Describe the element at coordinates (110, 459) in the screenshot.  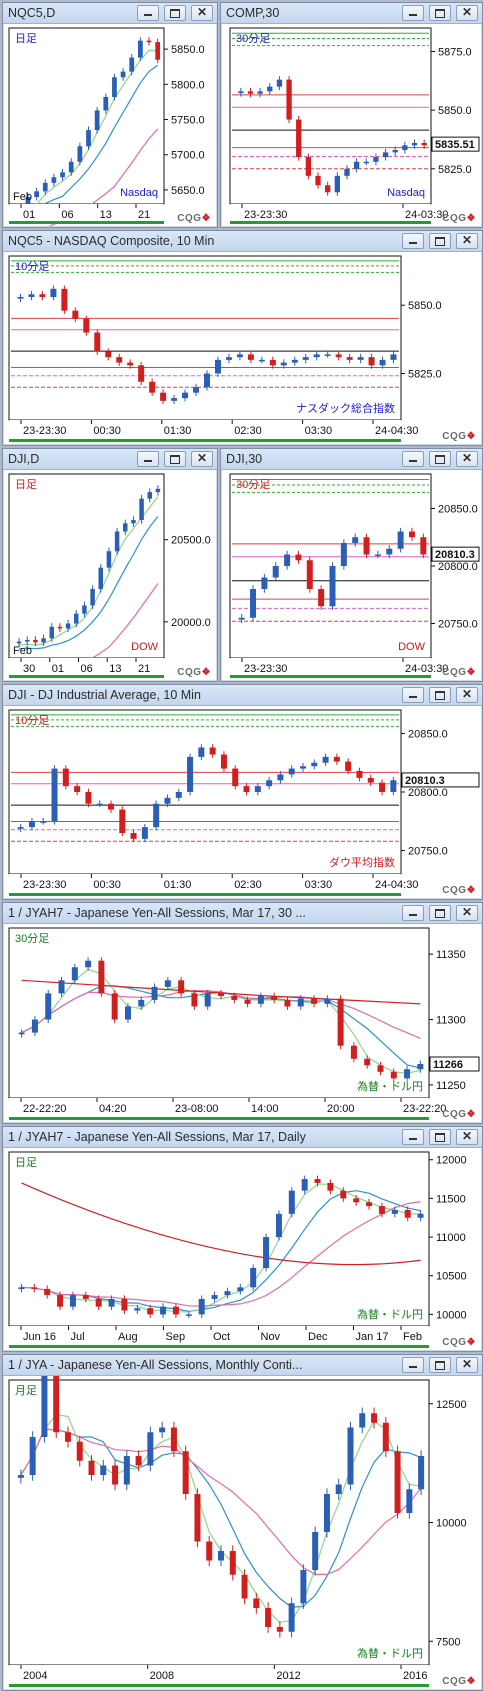
I see `title-bar: DJI,D ✕` at that location.